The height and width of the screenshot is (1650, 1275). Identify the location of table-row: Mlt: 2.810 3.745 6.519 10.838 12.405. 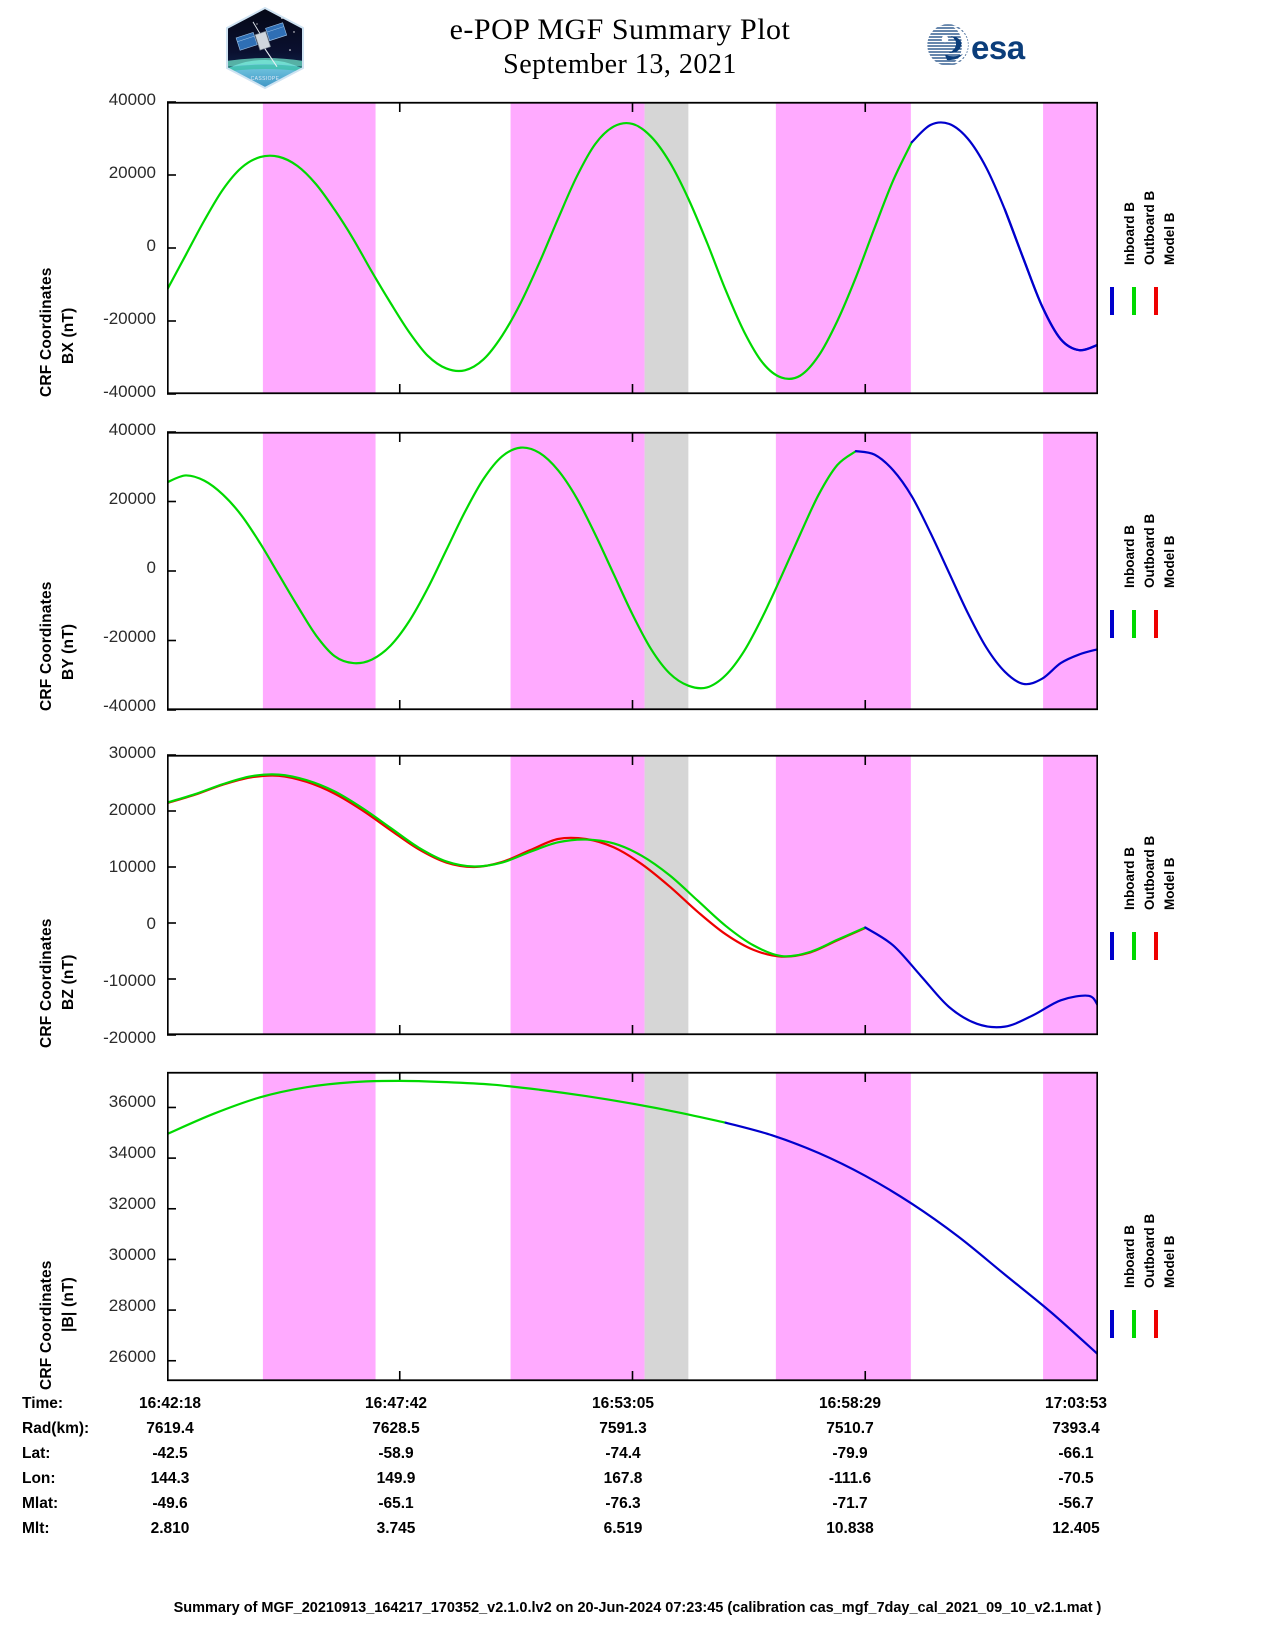
(637, 1532).